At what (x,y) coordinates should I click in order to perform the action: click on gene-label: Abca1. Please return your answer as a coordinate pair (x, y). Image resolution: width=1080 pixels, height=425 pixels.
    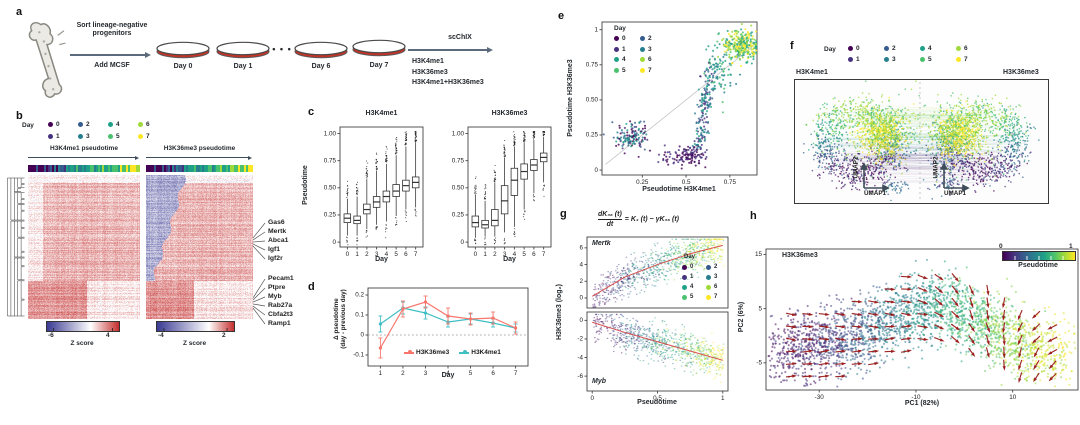
    Looking at the image, I should click on (278, 240).